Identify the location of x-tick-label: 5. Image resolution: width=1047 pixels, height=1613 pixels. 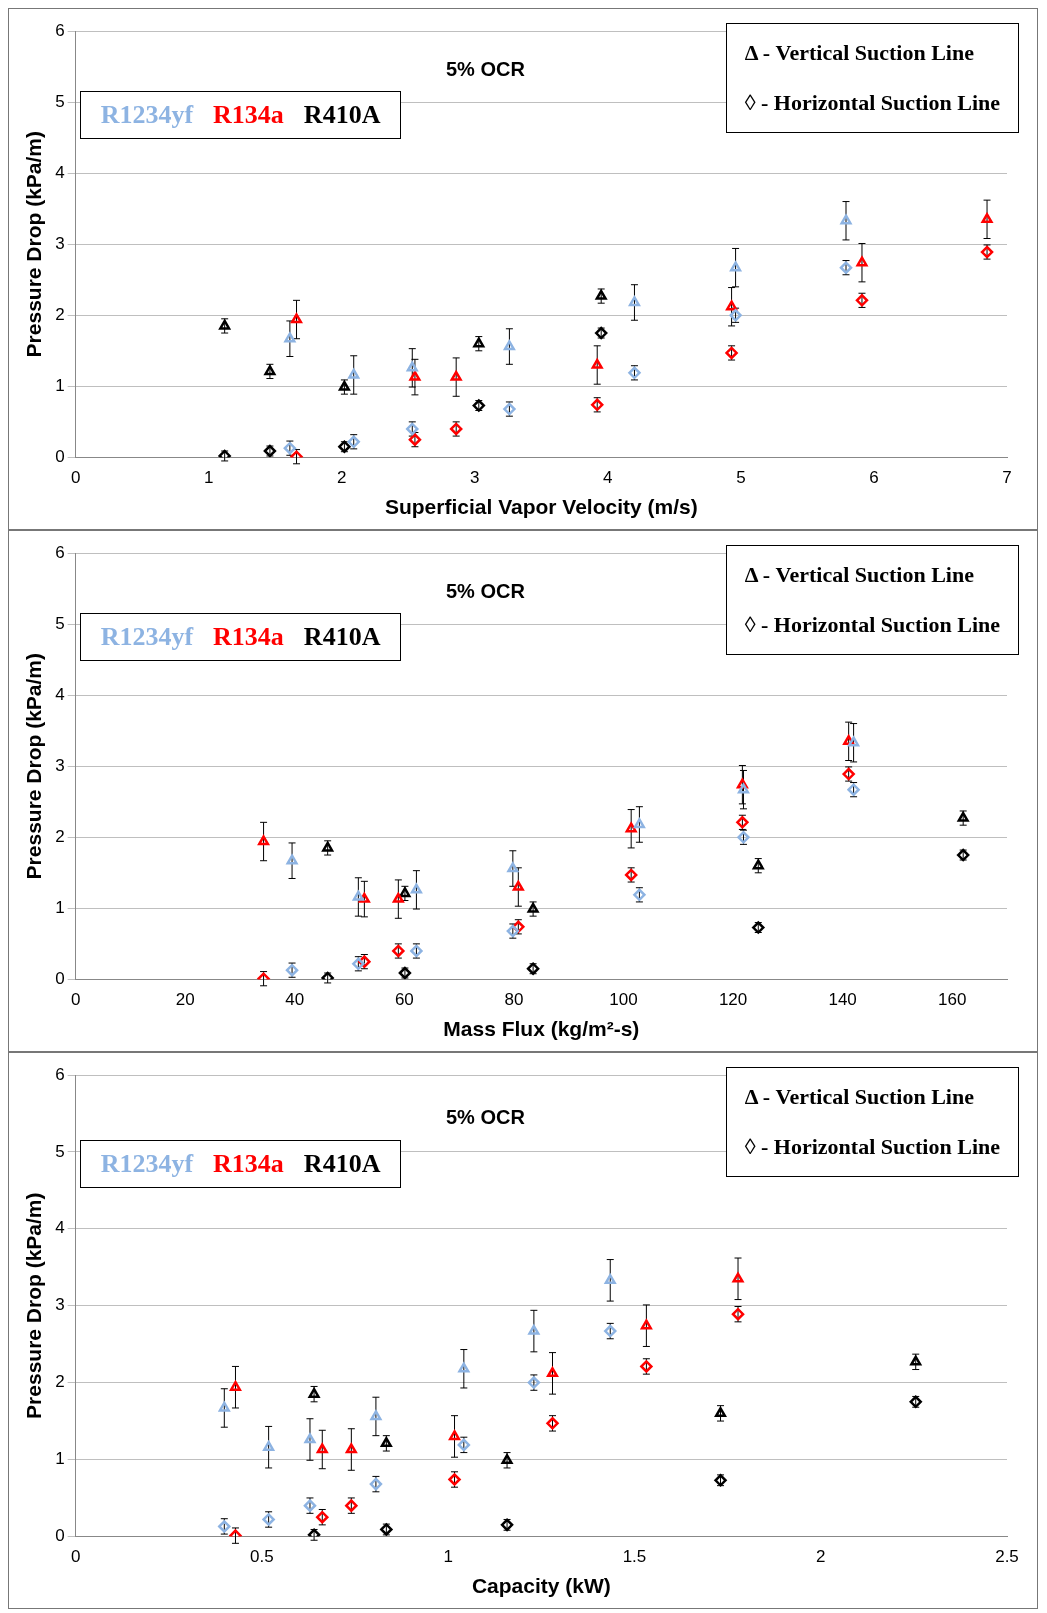
(741, 478).